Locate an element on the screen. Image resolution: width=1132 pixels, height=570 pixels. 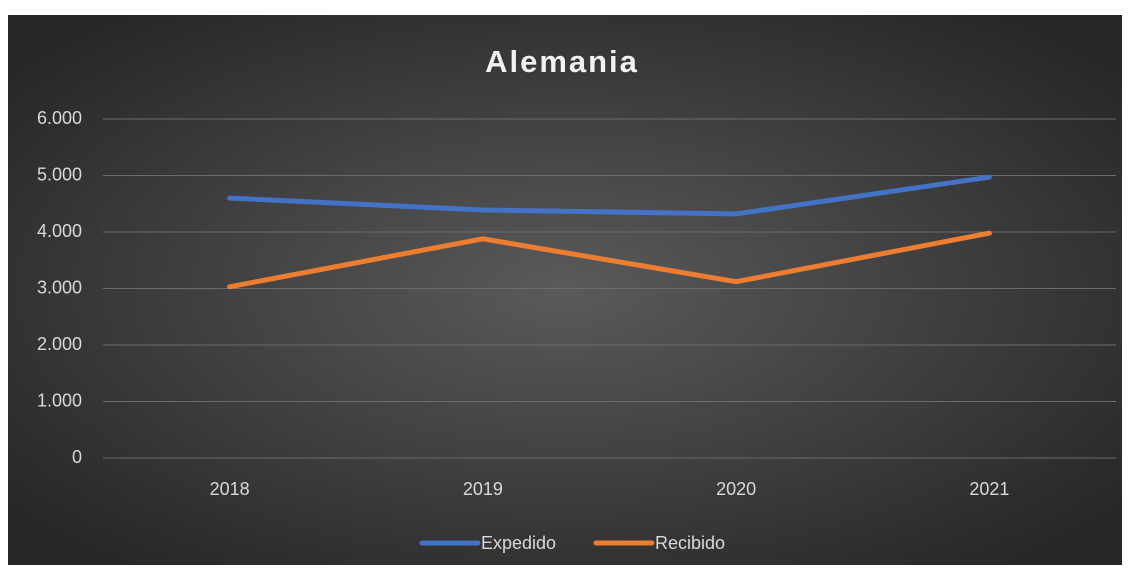
y-tick-label: 0 is located at coordinates (77, 457).